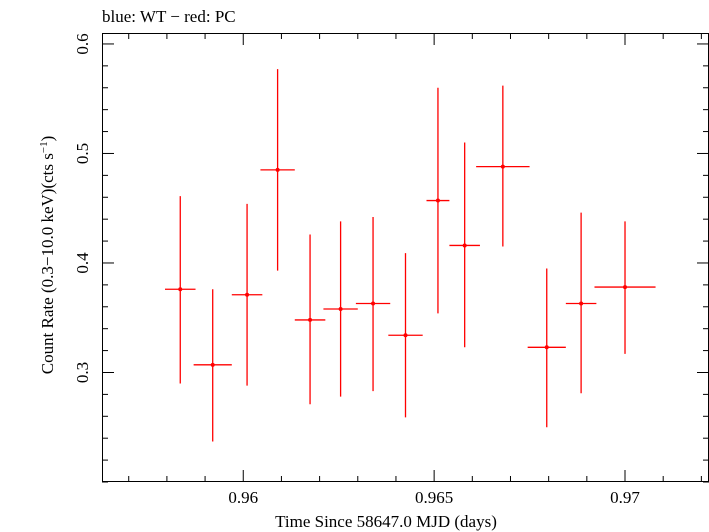 This screenshot has width=709, height=532. Describe the element at coordinates (82, 43) in the screenshot. I see `y-tick-label: 0.6` at that location.